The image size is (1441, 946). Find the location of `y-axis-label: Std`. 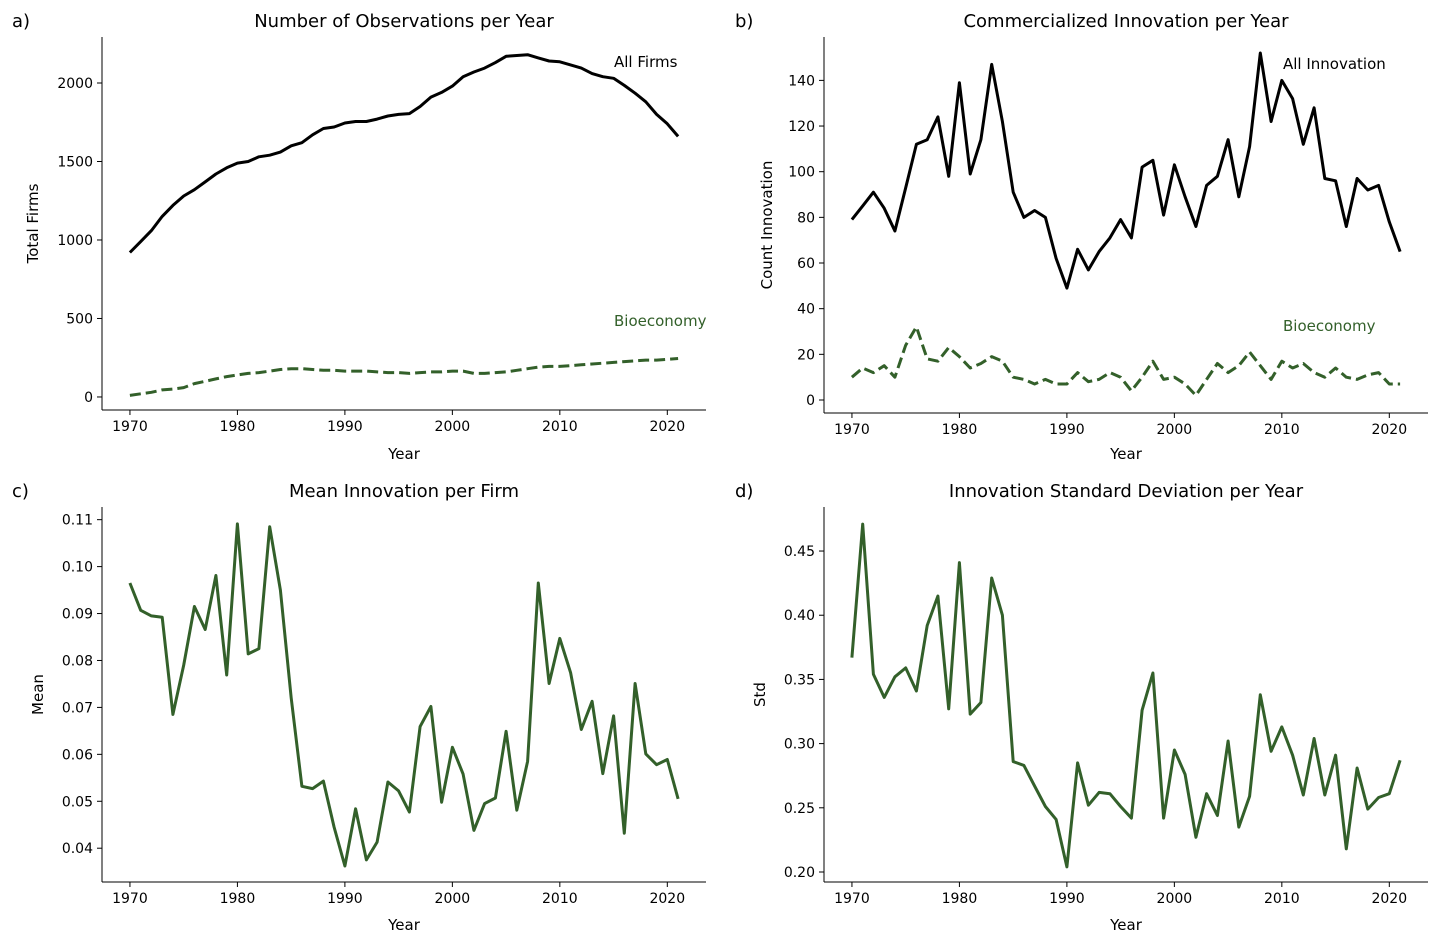

y-axis-label: Std is located at coordinates (760, 694).